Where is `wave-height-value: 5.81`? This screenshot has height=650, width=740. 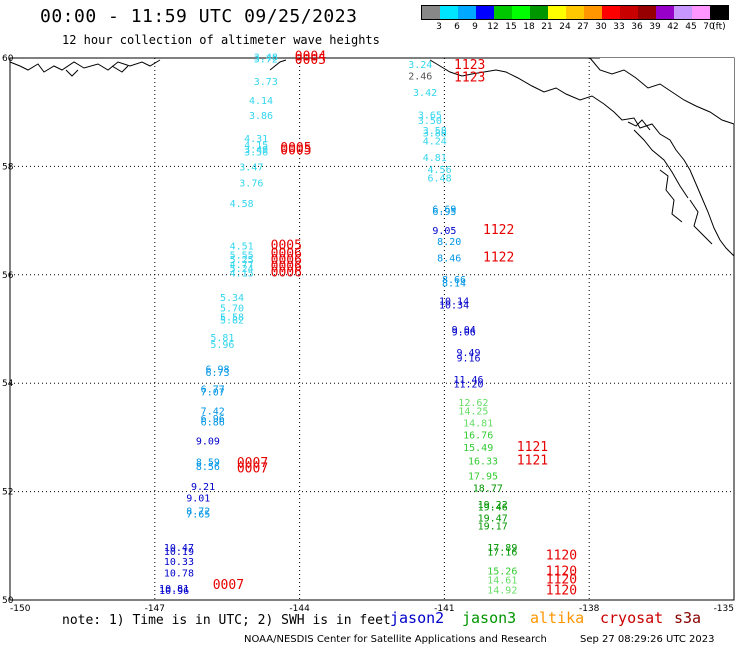 wave-height-value: 5.81 is located at coordinates (222, 338).